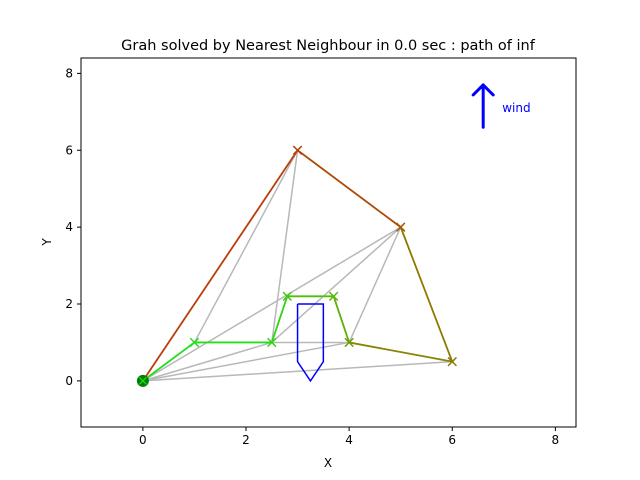 The height and width of the screenshot is (480, 640). I want to click on y-axis-label: Y, so click(47, 242).